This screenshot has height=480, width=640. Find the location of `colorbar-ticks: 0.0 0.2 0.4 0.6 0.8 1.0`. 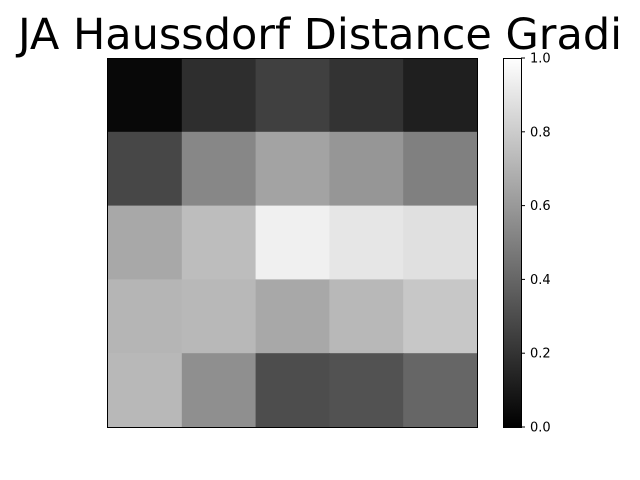

colorbar-ticks: 0.0 0.2 0.4 0.6 0.8 1.0 is located at coordinates (536, 244).